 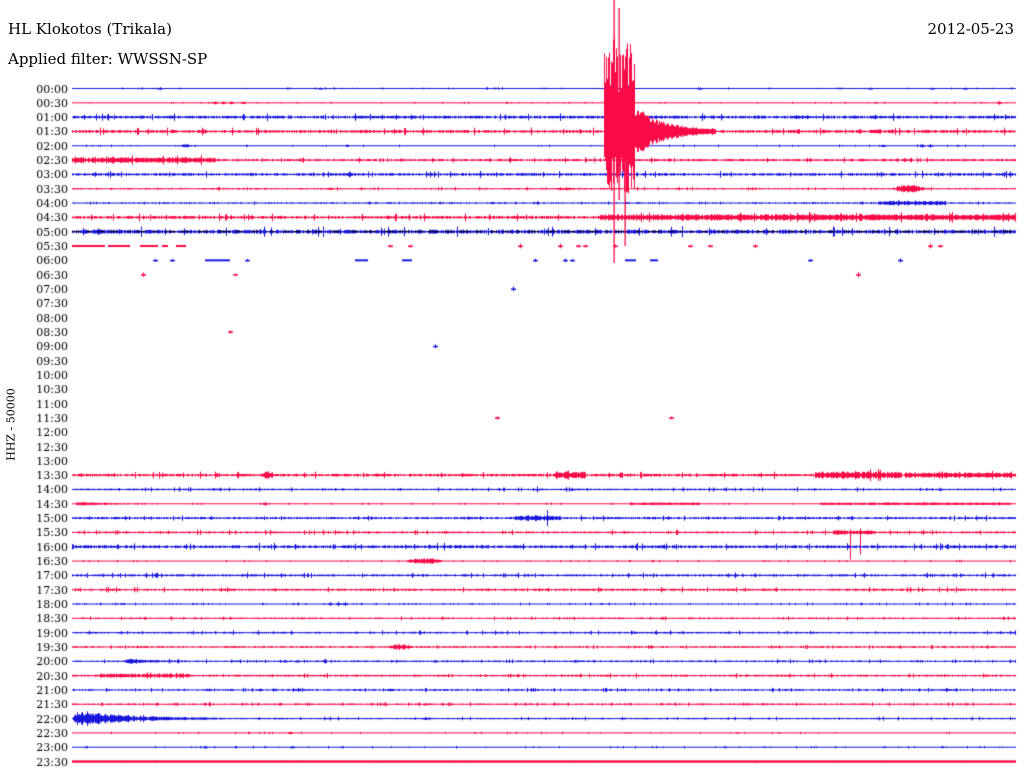 What do you see at coordinates (90, 29) in the screenshot?
I see `station-title: HL Klokotos (Trikala)` at bounding box center [90, 29].